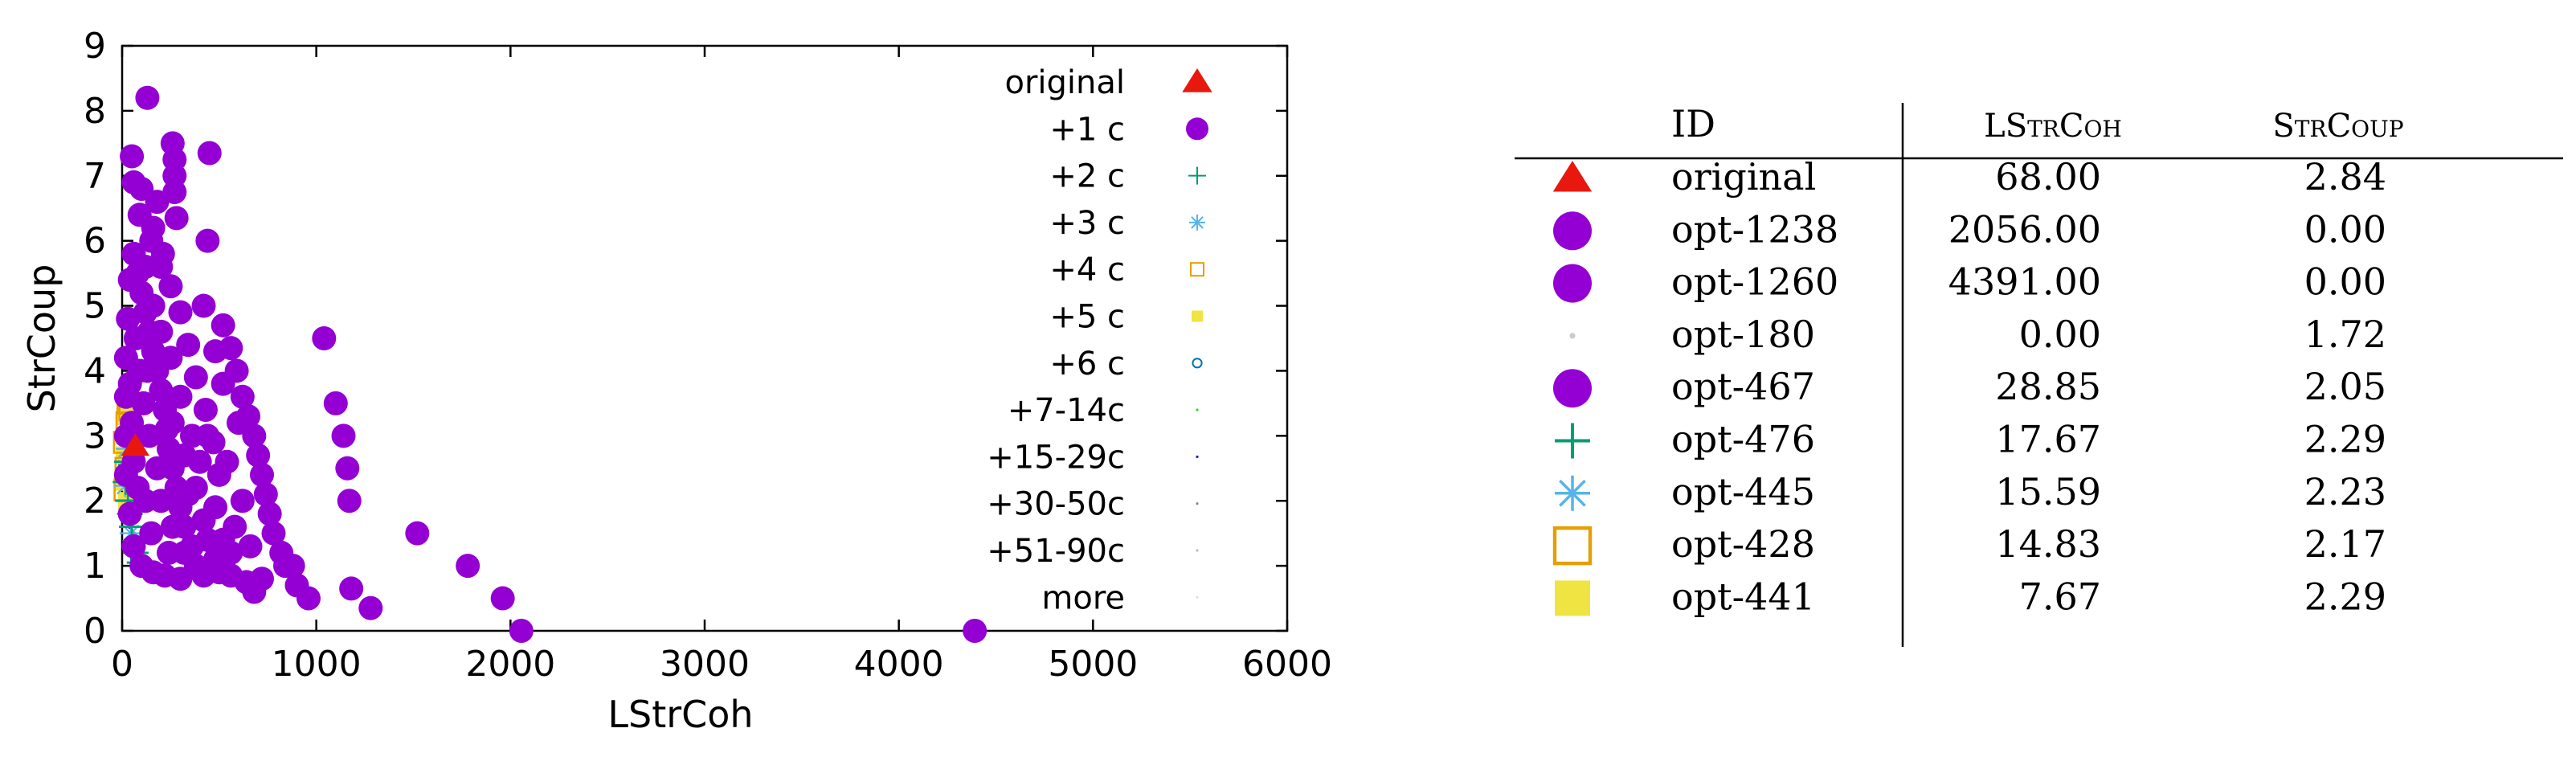 Image resolution: width=2576 pixels, height=761 pixels. Describe the element at coordinates (705, 664) in the screenshot. I see `x-tick-label: 3000` at that location.